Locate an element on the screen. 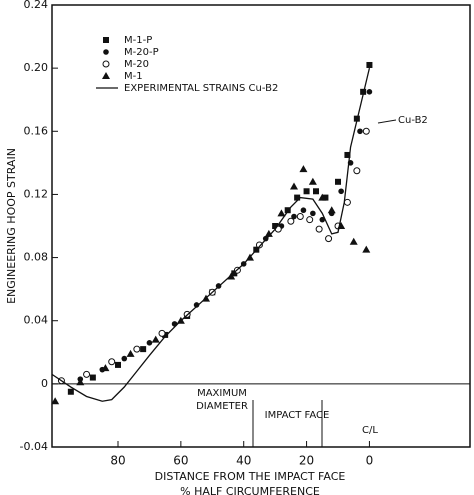 This screenshot has width=474, height=495. x-axis-label-line2: % HALF CIRCUMFERENCE is located at coordinates (250, 490).